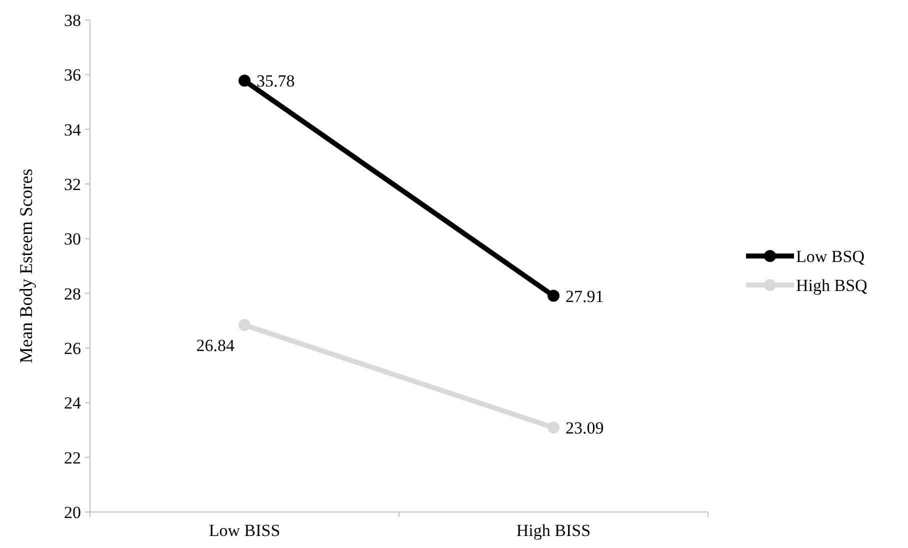 The image size is (908, 548). What do you see at coordinates (215, 346) in the screenshot?
I see `data-label: 26.84` at bounding box center [215, 346].